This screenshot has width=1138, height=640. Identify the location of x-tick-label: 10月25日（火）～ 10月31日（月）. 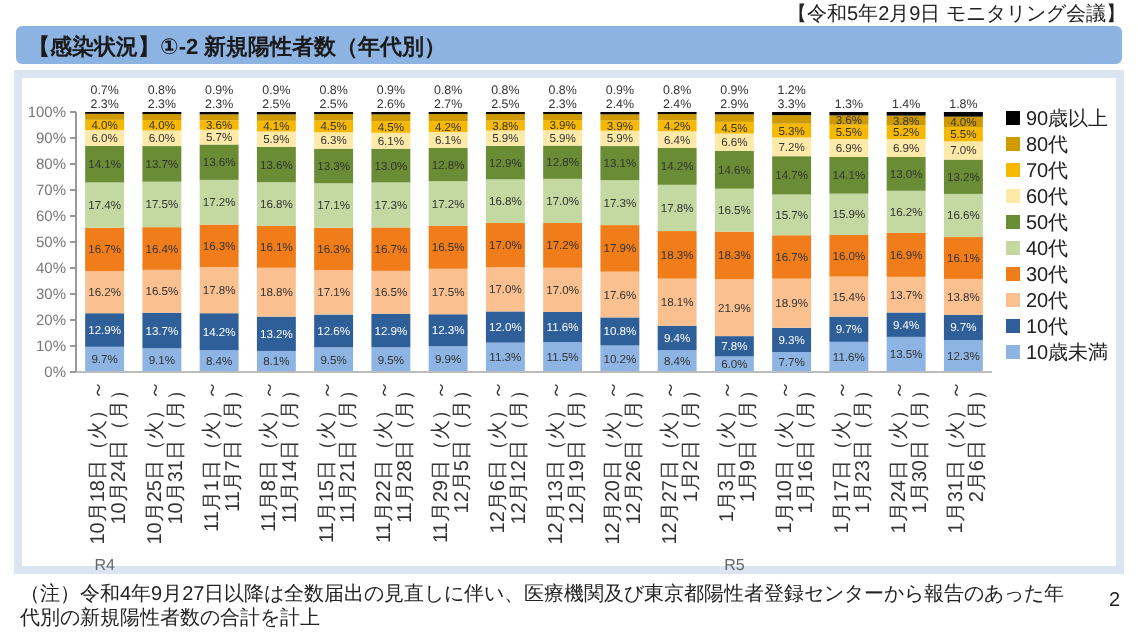
(165, 462).